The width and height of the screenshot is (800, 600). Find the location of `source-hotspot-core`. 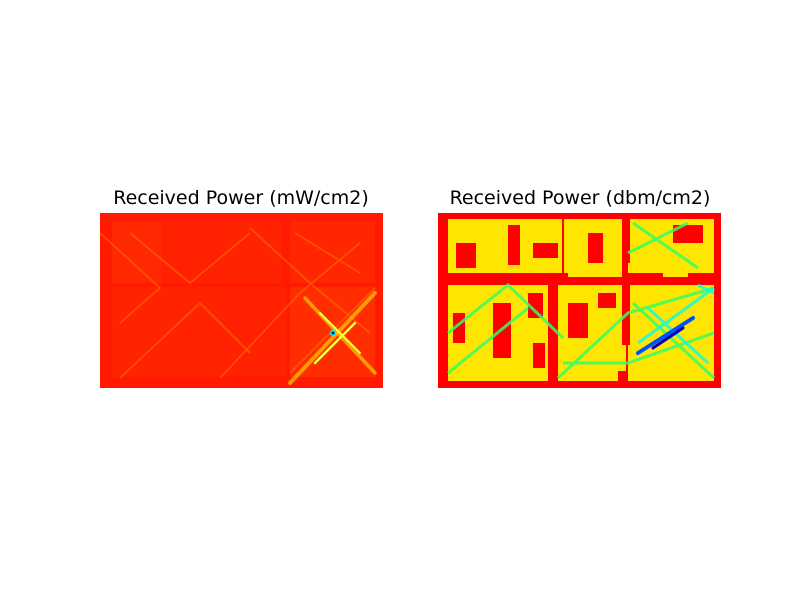

source-hotspot-core is located at coordinates (333, 333).